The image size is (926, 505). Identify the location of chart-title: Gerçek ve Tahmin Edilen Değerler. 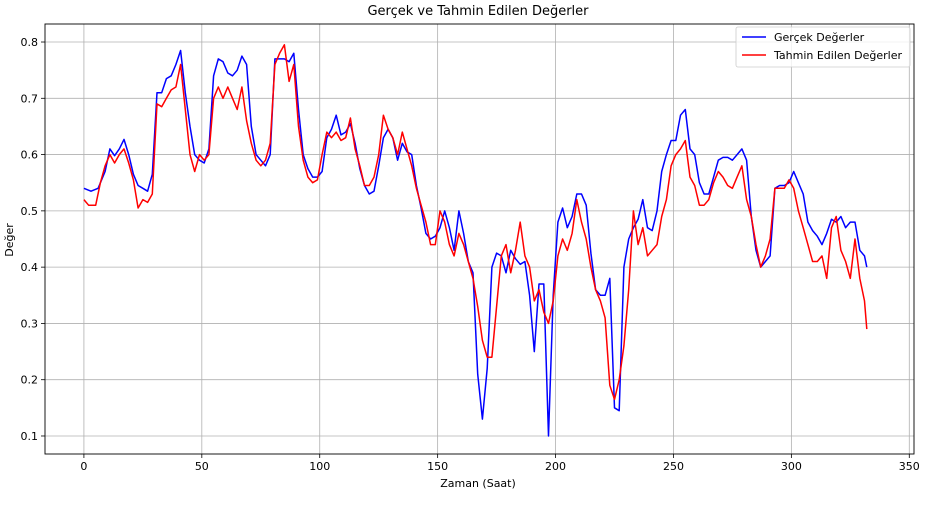
(478, 11).